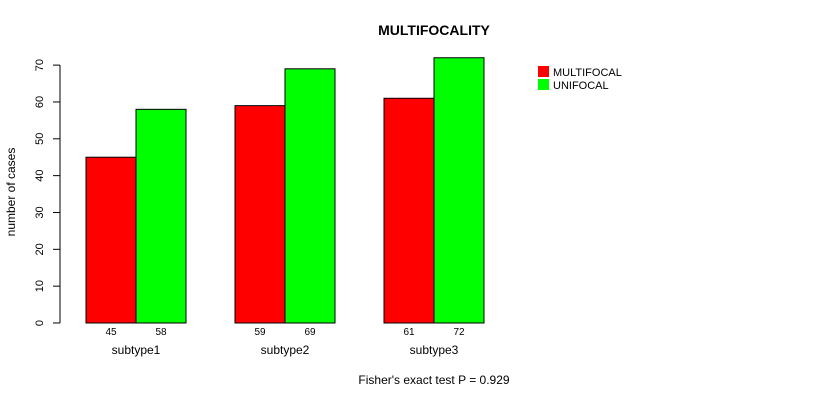 Image resolution: width=840 pixels, height=400 pixels. Describe the element at coordinates (40, 249) in the screenshot. I see `y-tick-label: 20` at that location.